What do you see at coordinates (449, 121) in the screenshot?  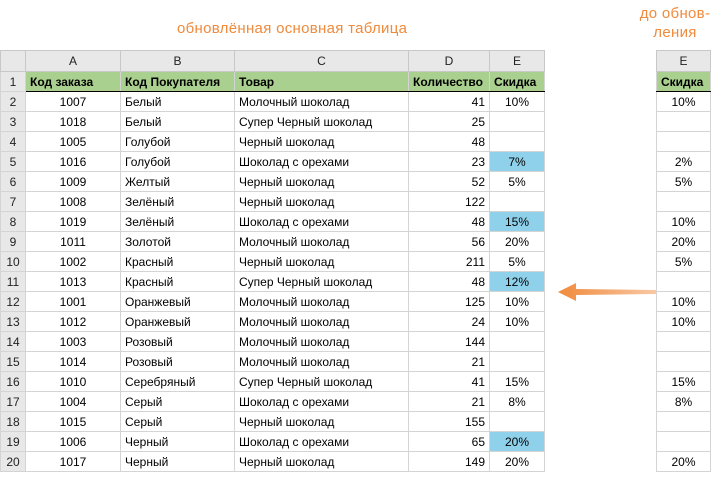 I see `quantity-cell: 25` at bounding box center [449, 121].